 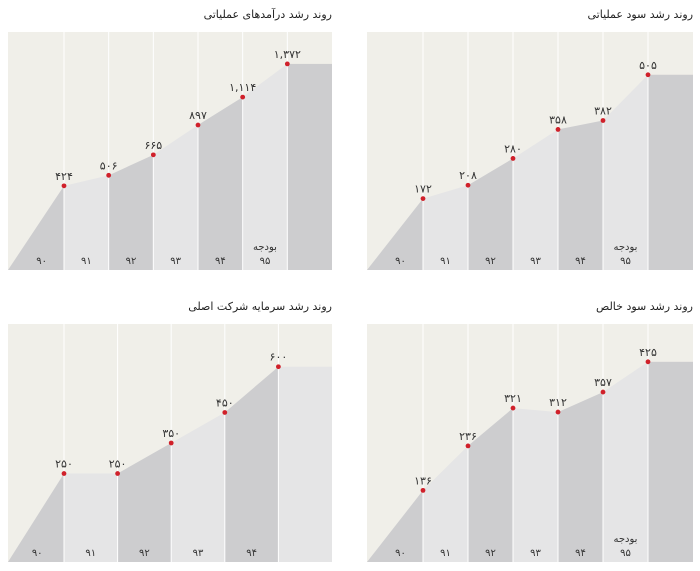 What do you see at coordinates (423, 480) in the screenshot?
I see `value-label: ۱۳۶` at bounding box center [423, 480].